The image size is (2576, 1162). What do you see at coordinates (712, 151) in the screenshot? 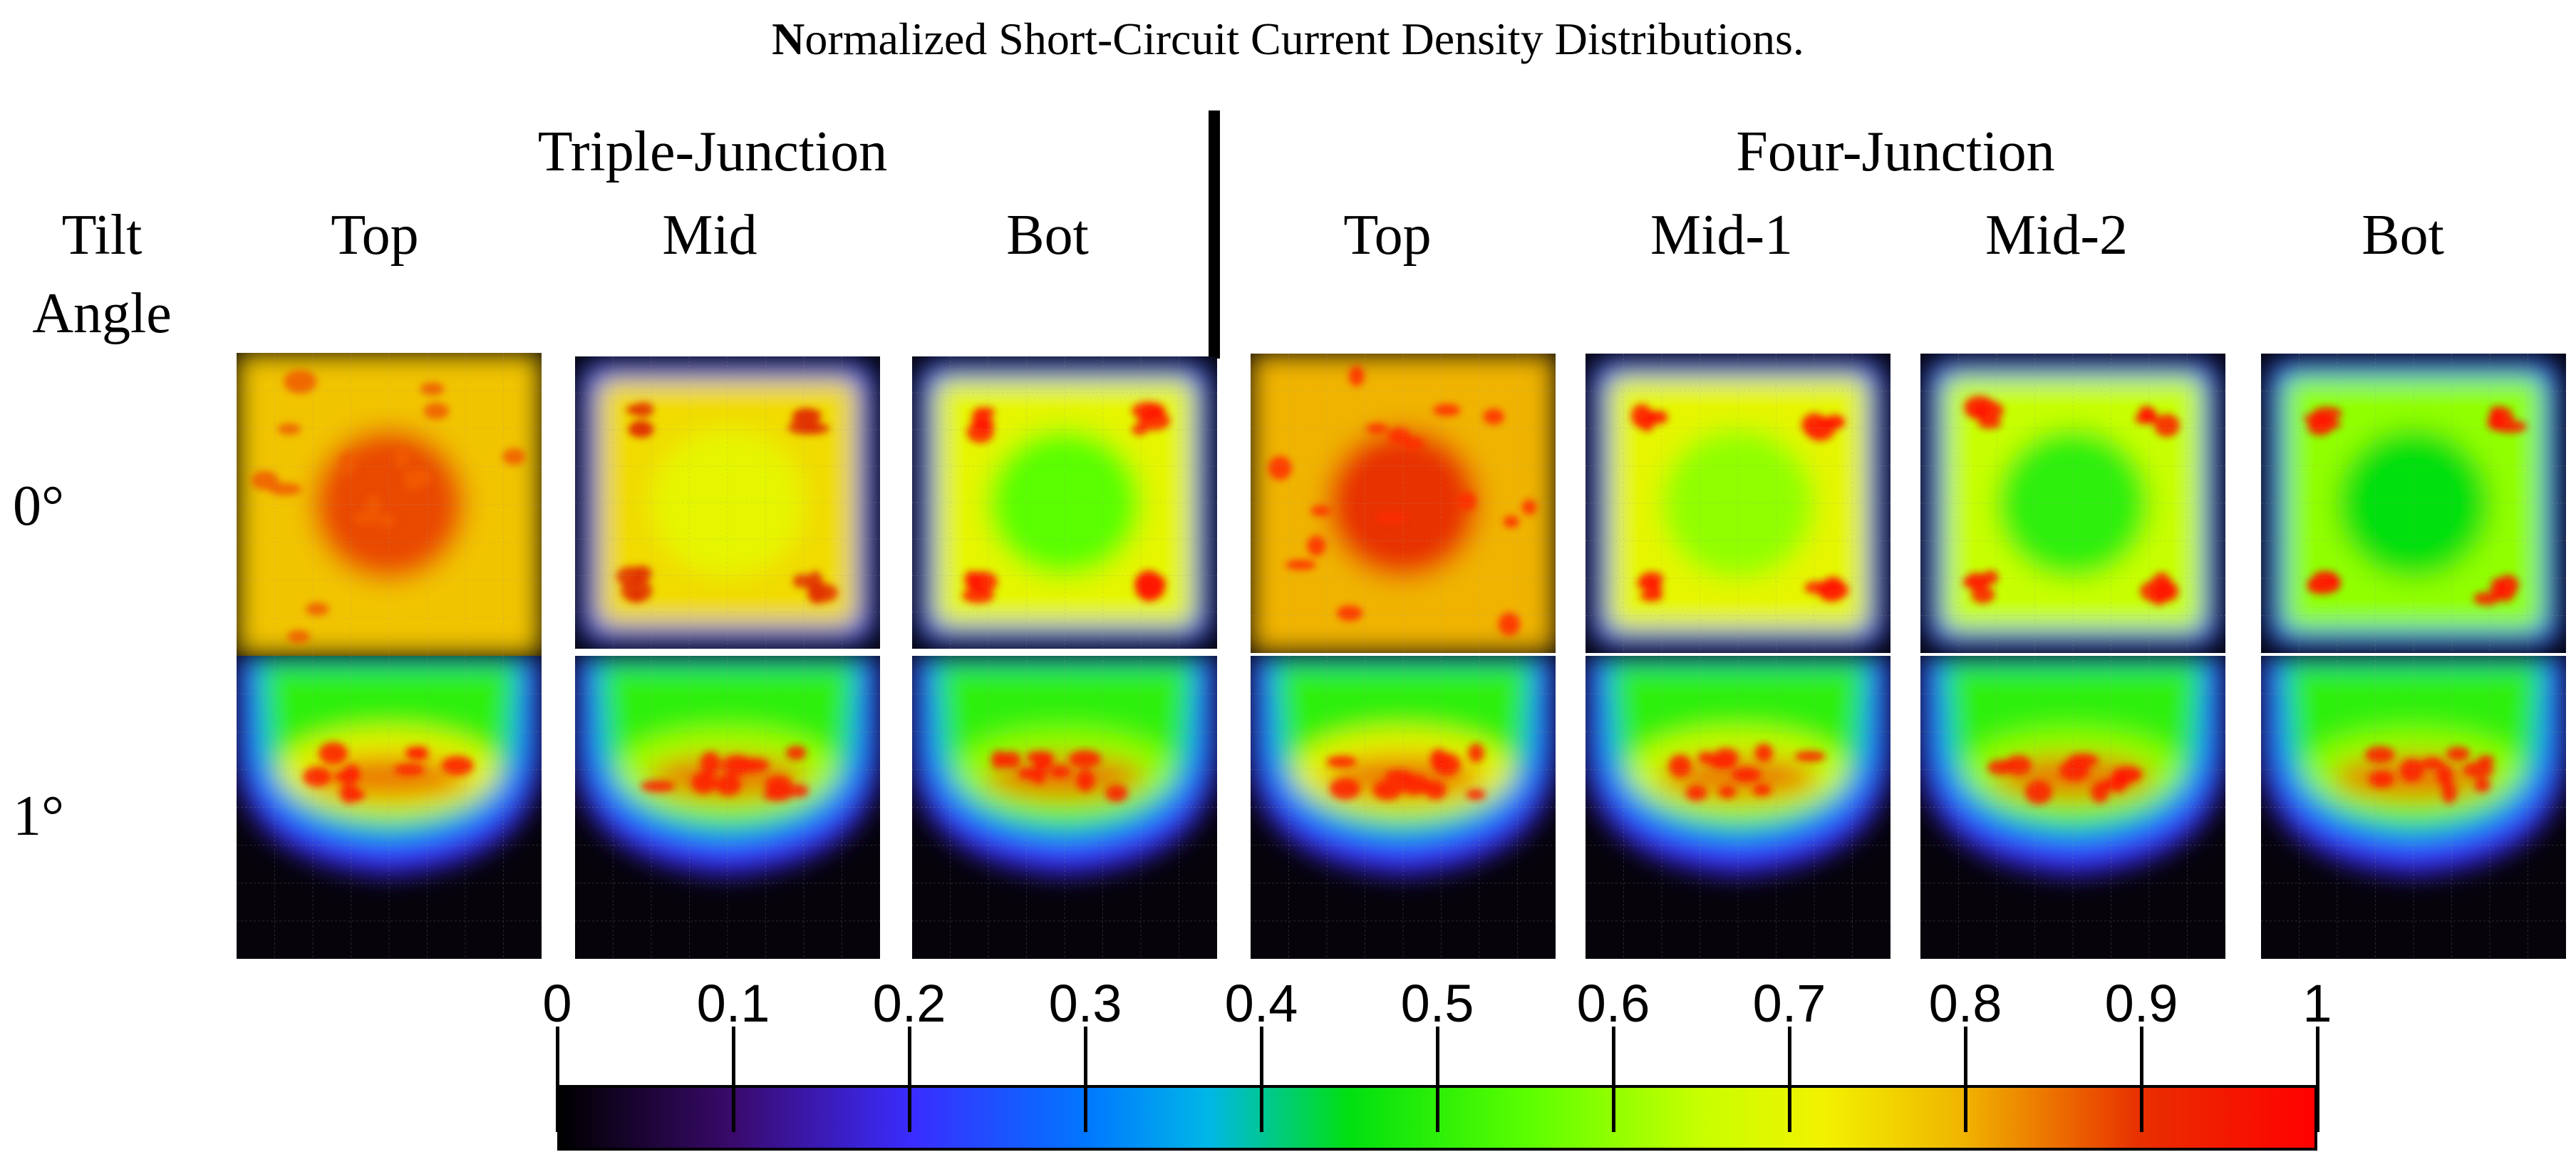
I see `triple-junction-header: Triple-Junction` at bounding box center [712, 151].